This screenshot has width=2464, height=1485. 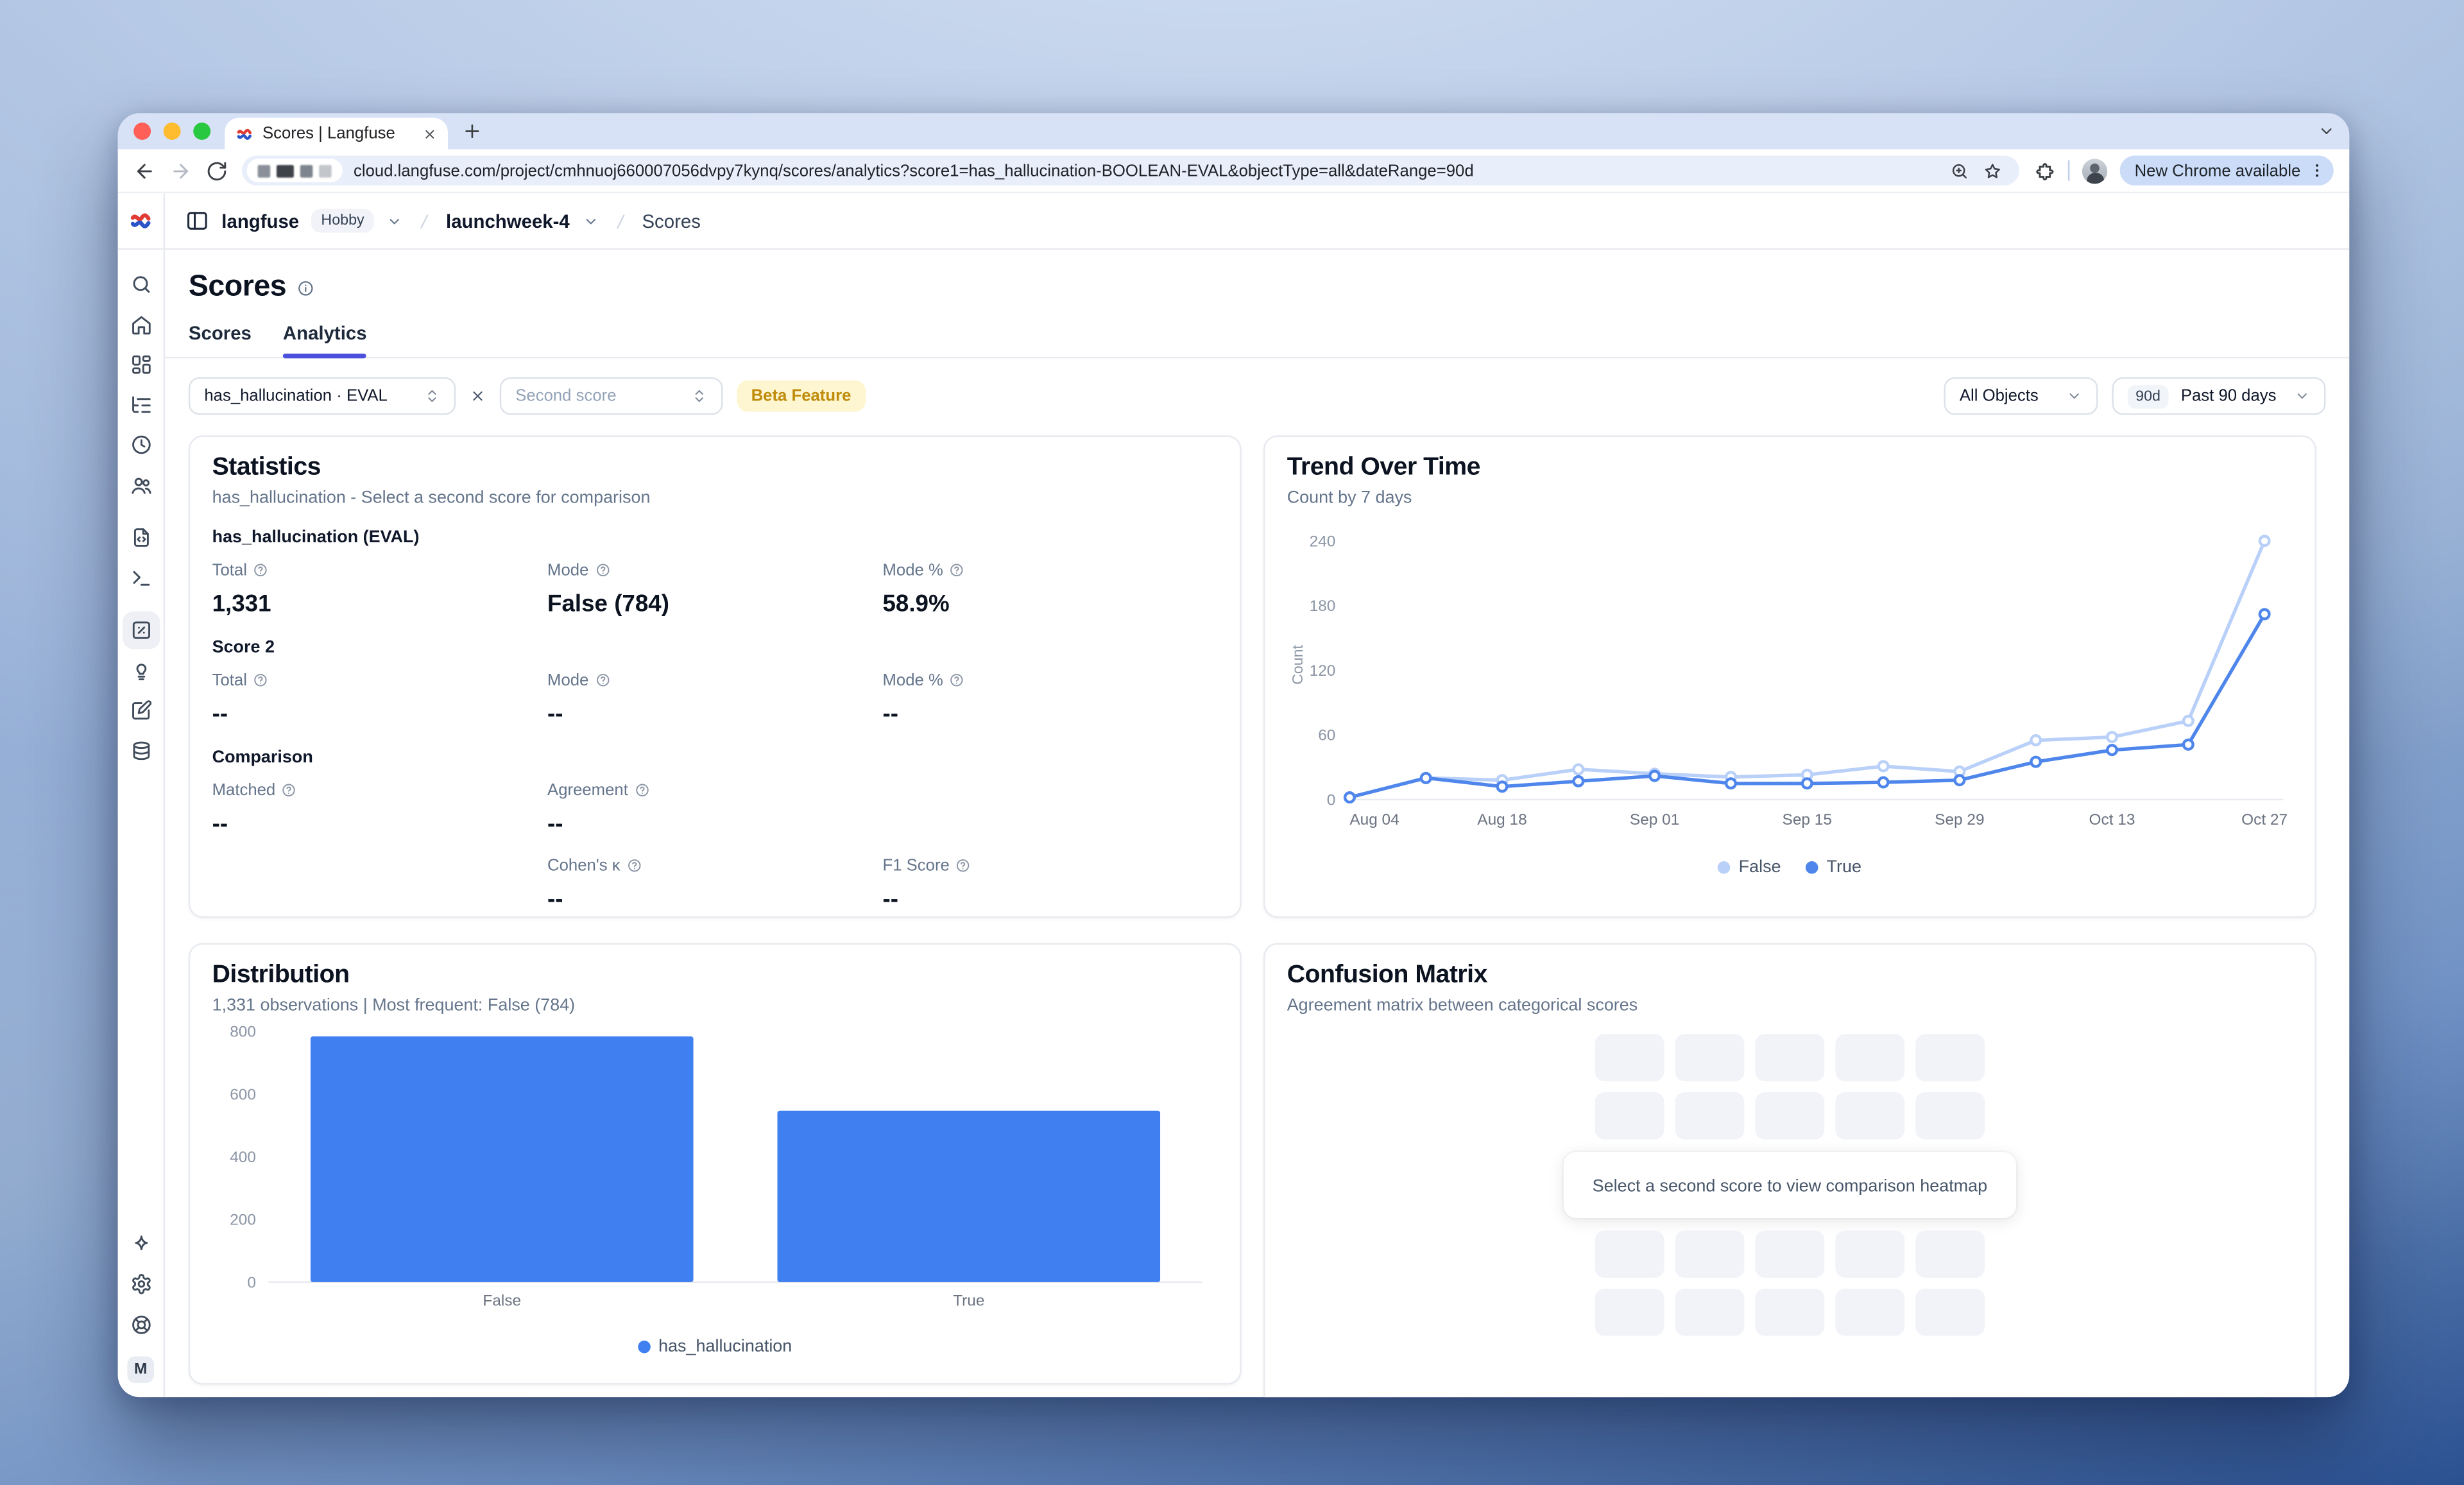 What do you see at coordinates (141, 485) in the screenshot?
I see `sidebar-item-users` at bounding box center [141, 485].